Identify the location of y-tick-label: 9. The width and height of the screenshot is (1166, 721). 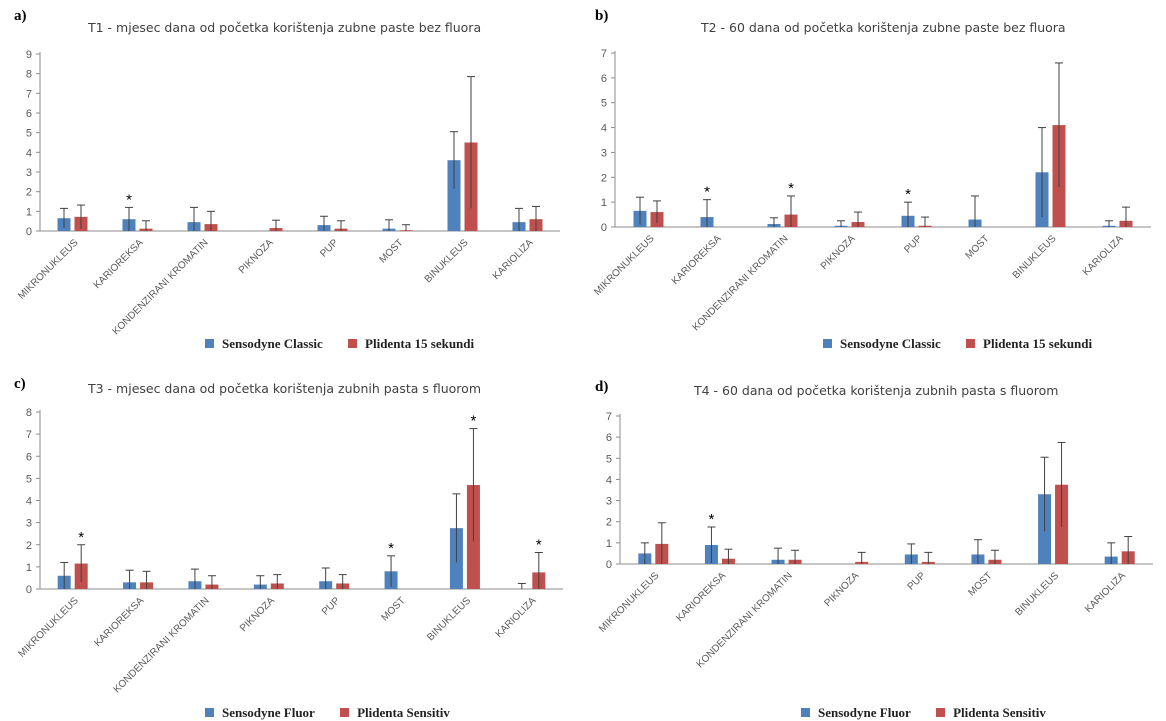
(29, 55).